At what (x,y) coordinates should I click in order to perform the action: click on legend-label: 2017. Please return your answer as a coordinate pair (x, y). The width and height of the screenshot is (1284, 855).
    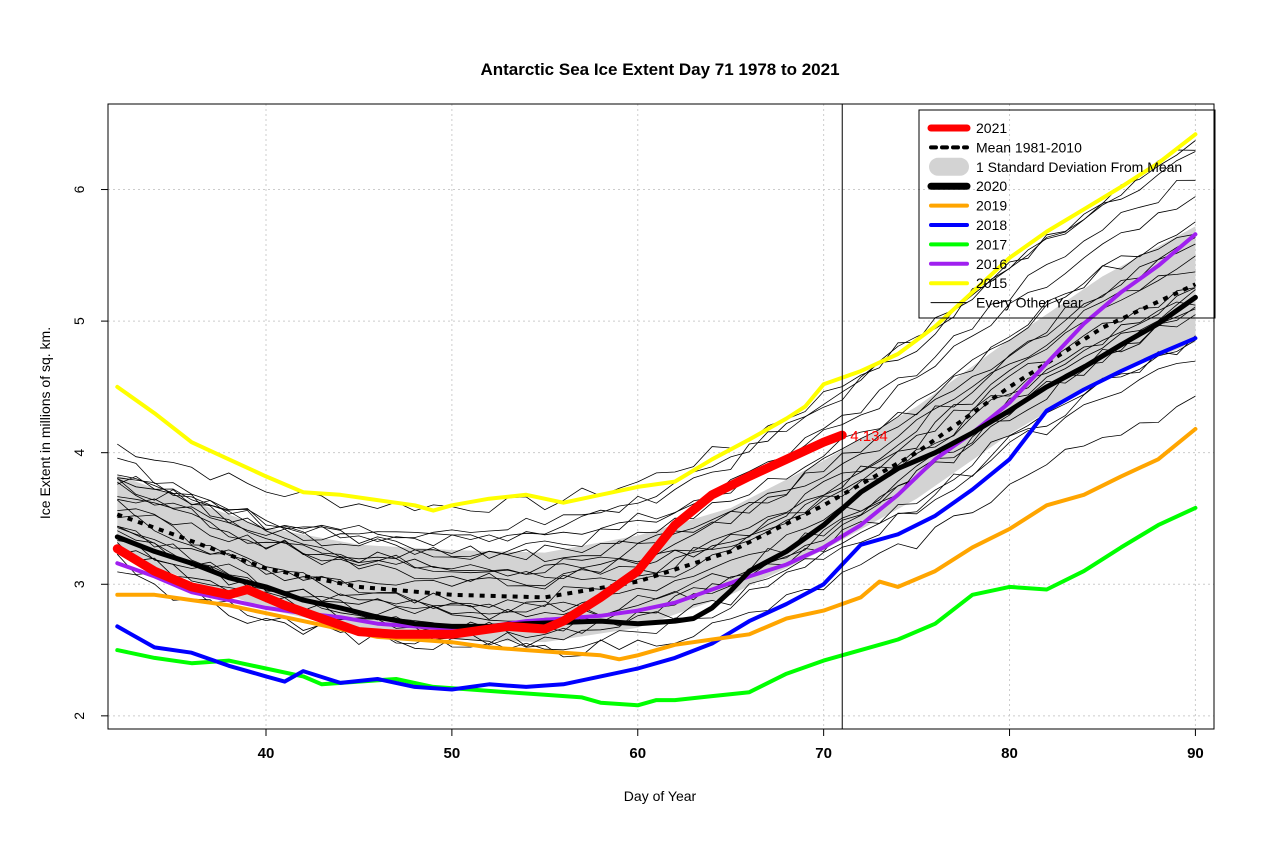
    Looking at the image, I should click on (991, 244).